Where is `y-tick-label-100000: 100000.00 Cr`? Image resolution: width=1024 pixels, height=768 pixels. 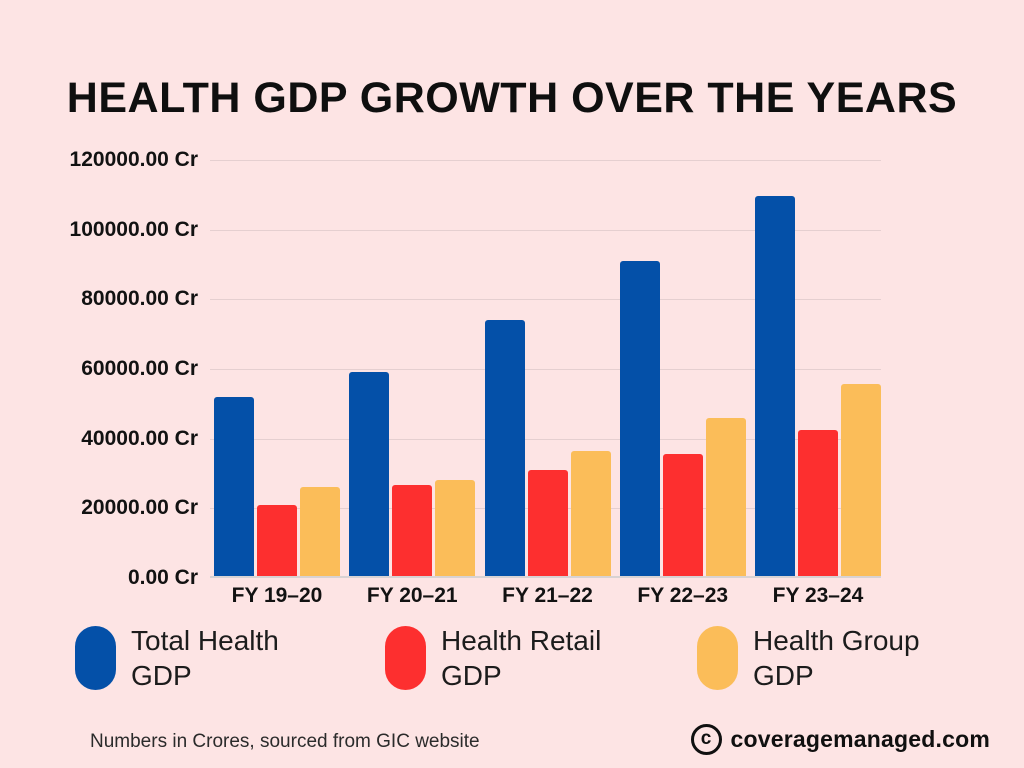
y-tick-label-100000: 100000.00 Cr is located at coordinates (133, 229).